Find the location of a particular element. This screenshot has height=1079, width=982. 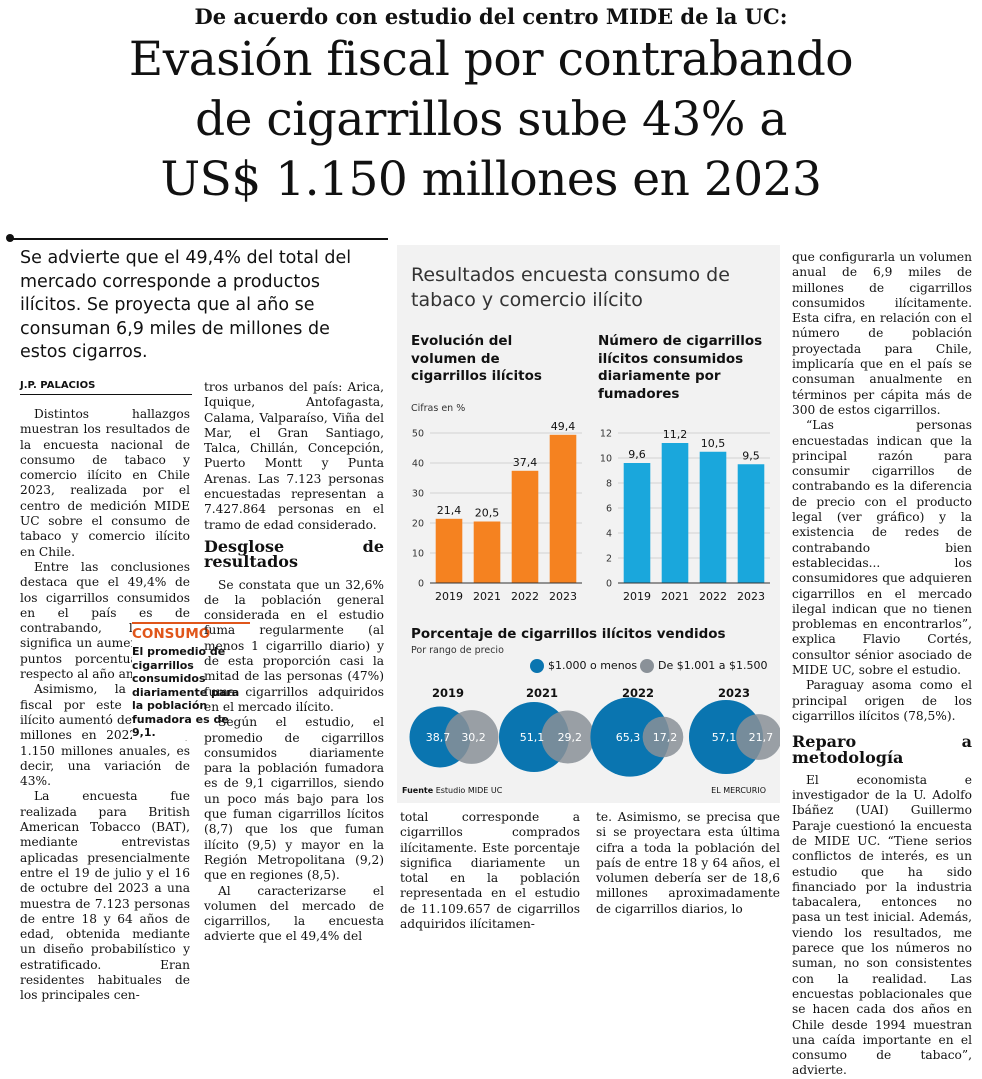

chart2-ytick-label: 6 is located at coordinates (609, 509).